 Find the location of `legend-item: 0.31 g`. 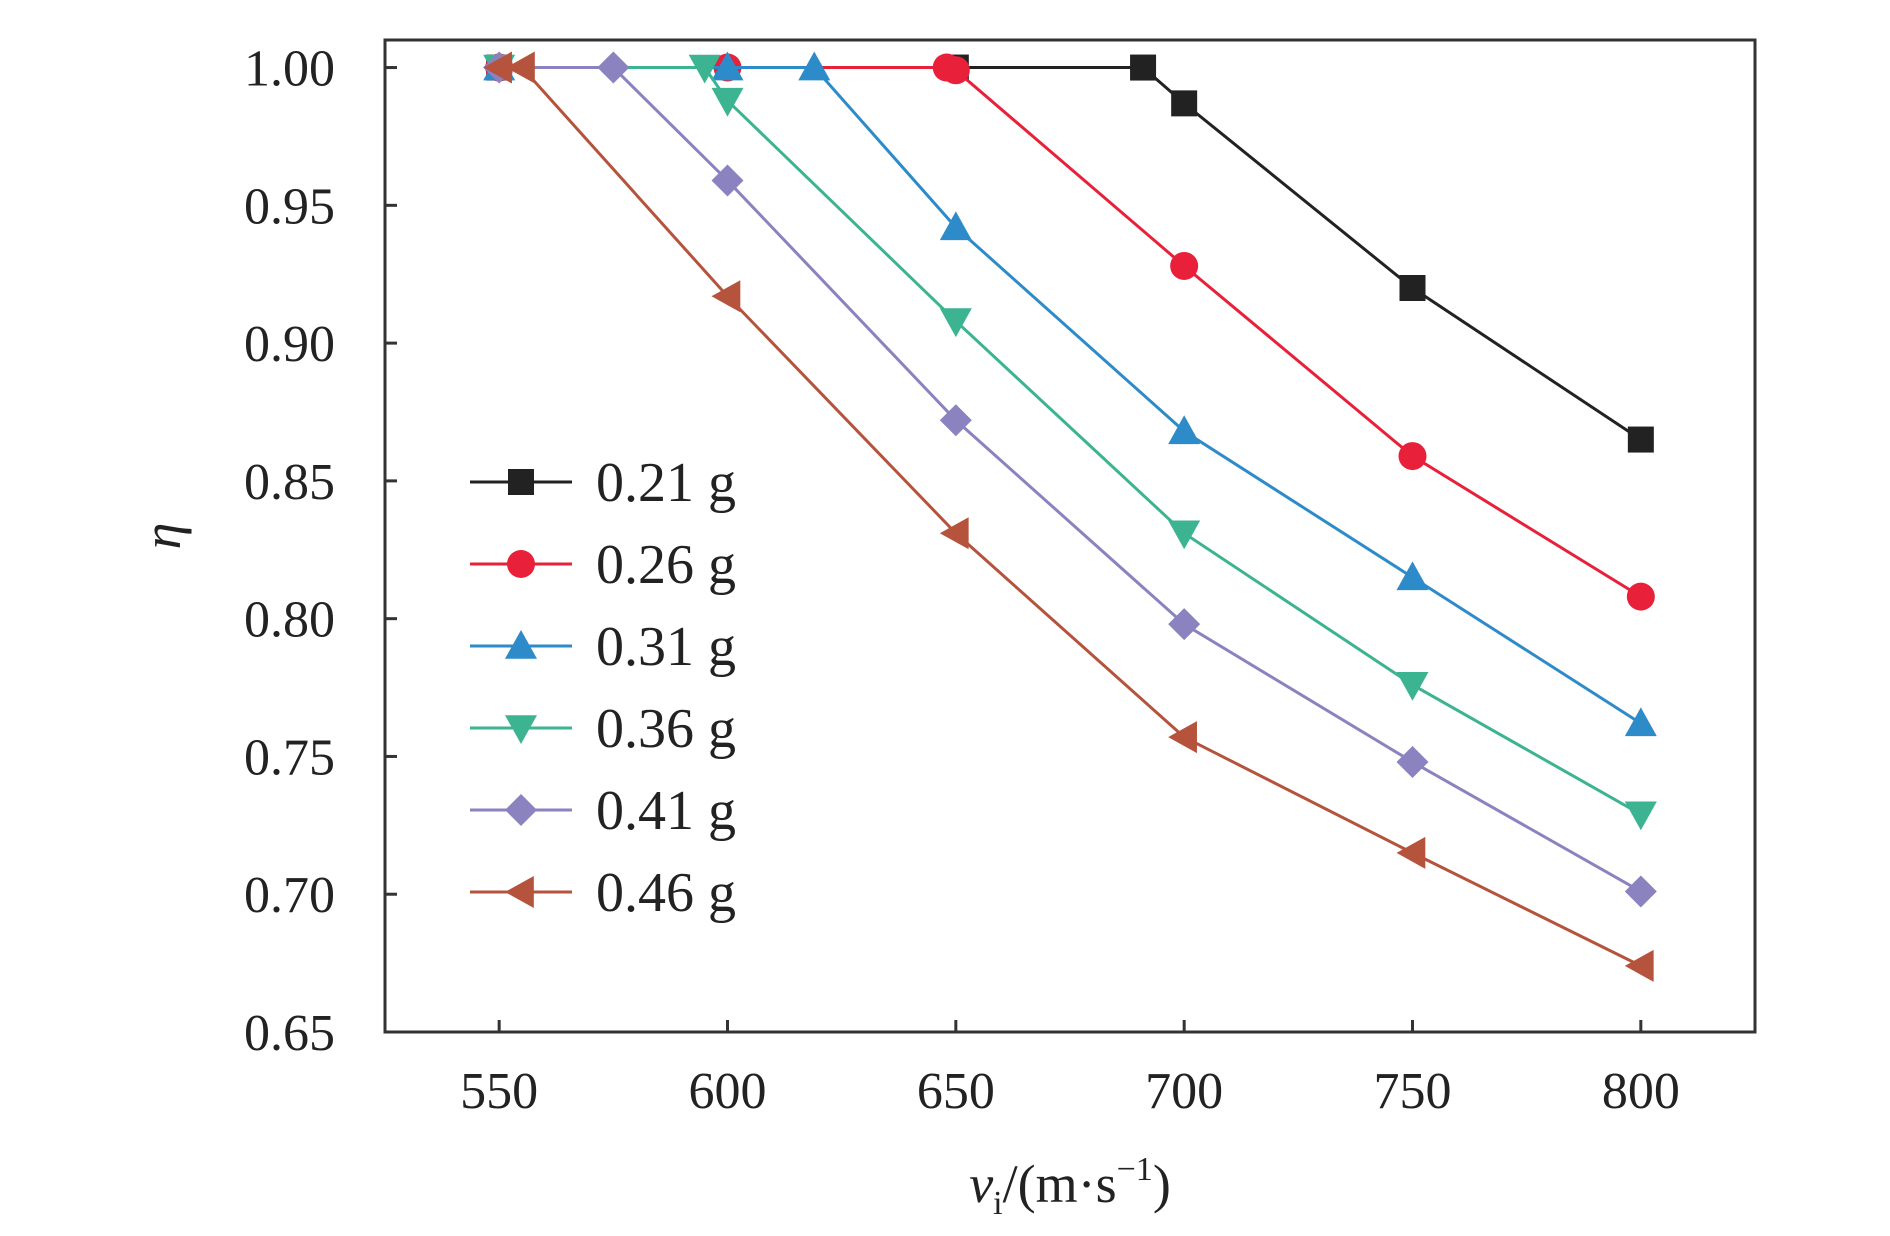

legend-item: 0.31 g is located at coordinates (603, 647).